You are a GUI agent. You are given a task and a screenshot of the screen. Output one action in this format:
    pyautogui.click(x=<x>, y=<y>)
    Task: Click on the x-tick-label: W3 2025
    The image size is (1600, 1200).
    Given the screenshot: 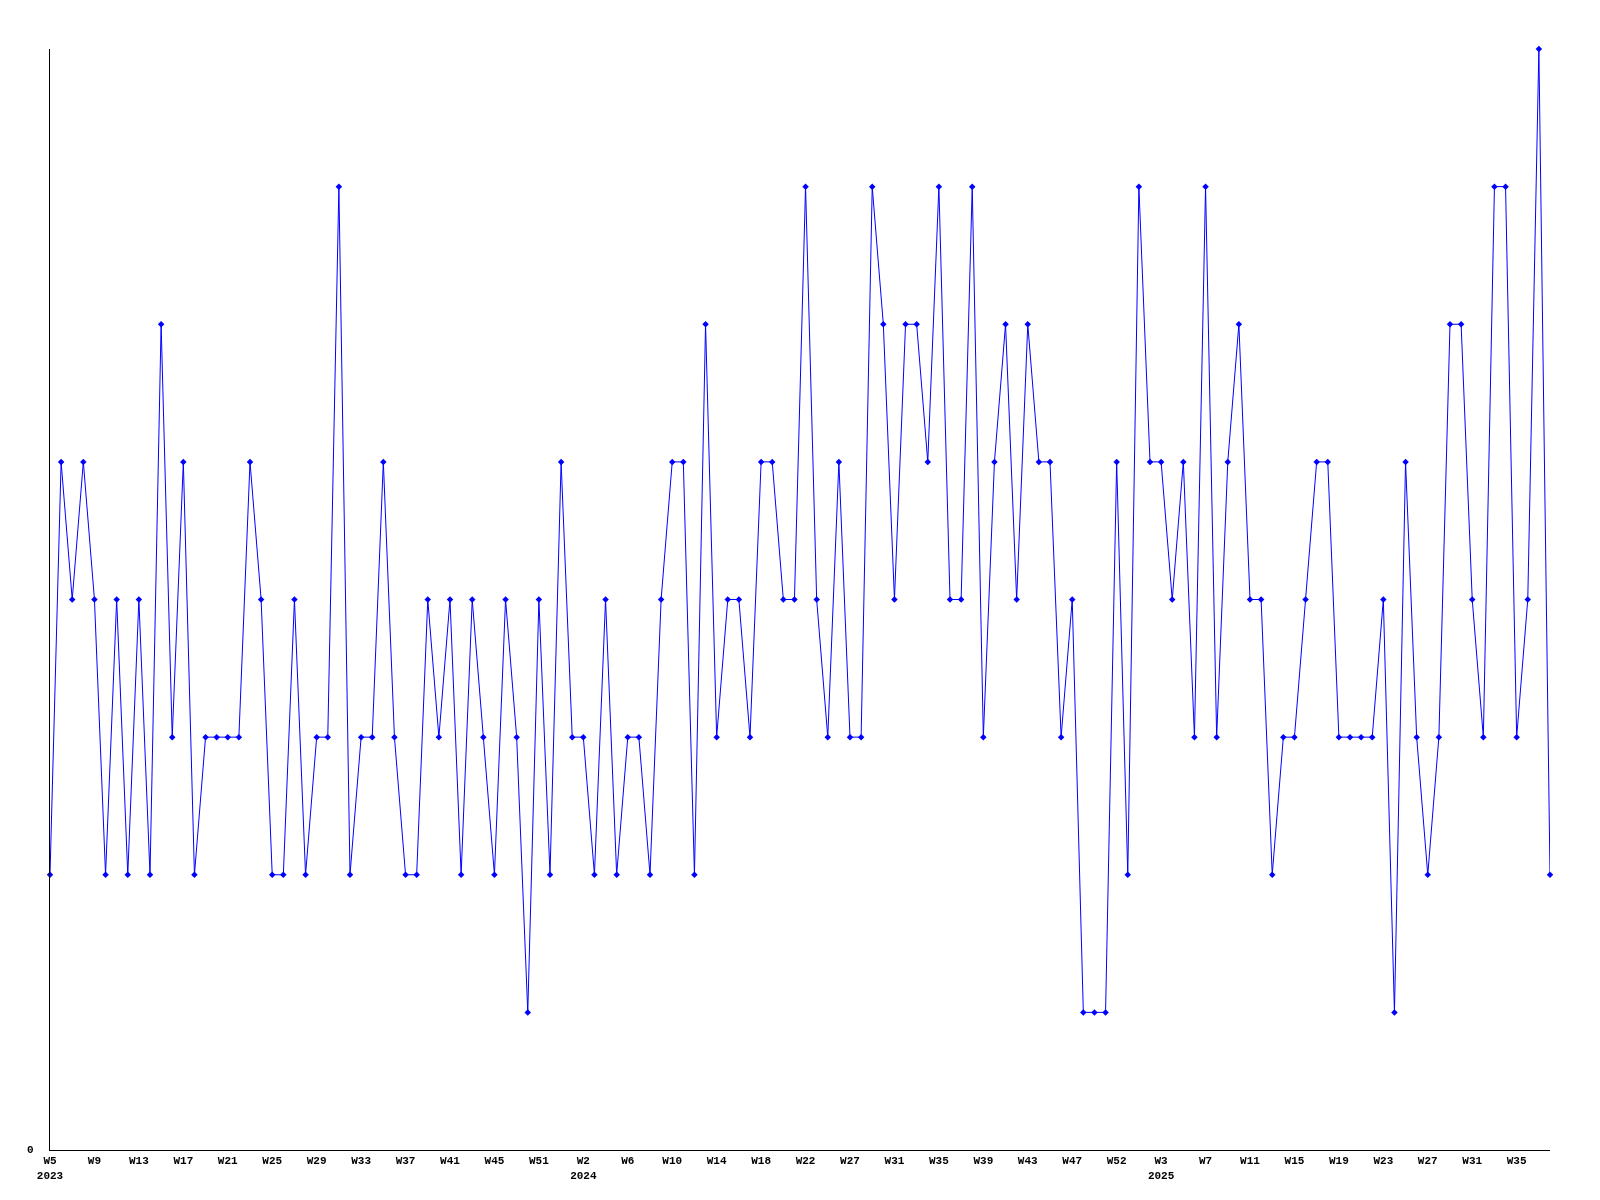 What is the action you would take?
    pyautogui.click(x=1161, y=1168)
    